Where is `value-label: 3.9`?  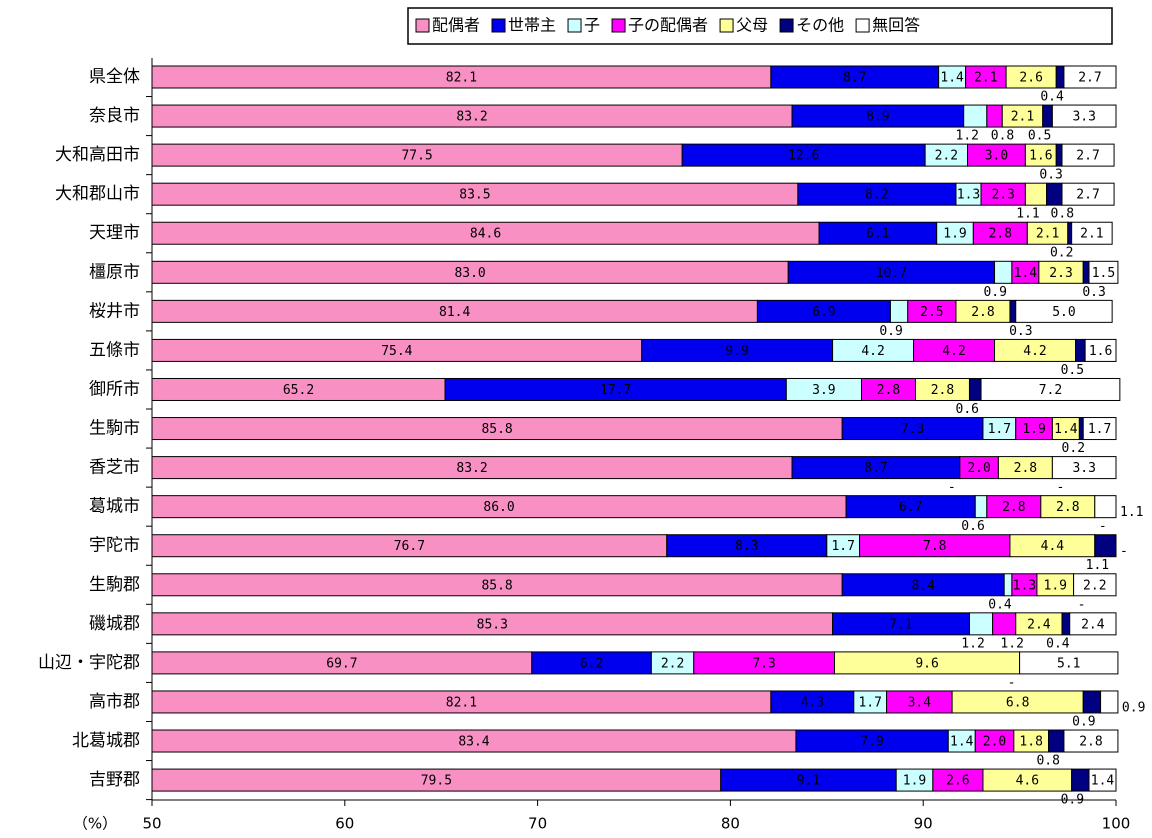
value-label: 3.9 is located at coordinates (823, 390).